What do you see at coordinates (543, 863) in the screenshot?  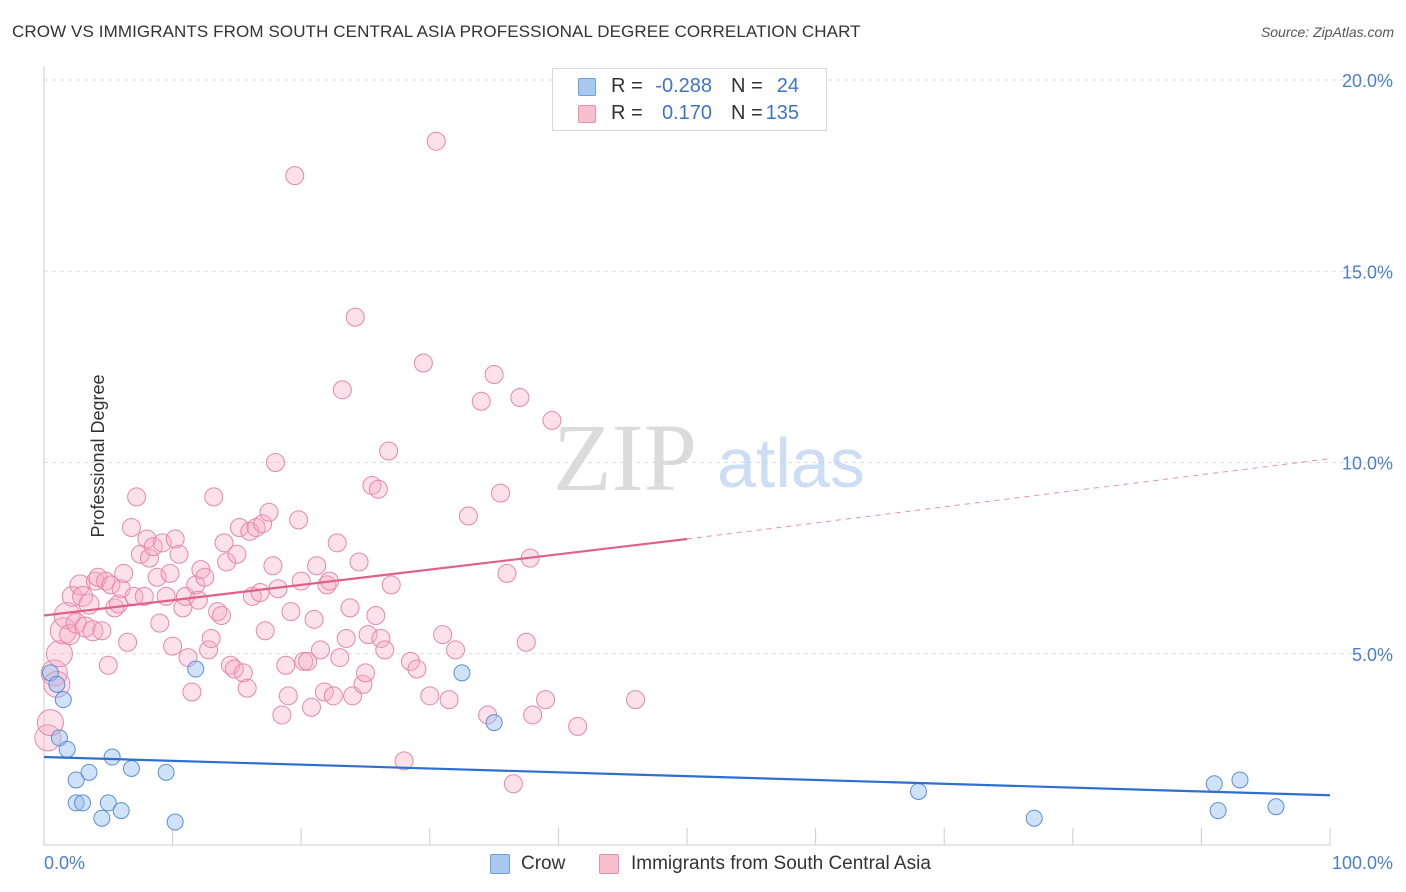 I see `bottom-legend-label-crow: Crow` at bounding box center [543, 863].